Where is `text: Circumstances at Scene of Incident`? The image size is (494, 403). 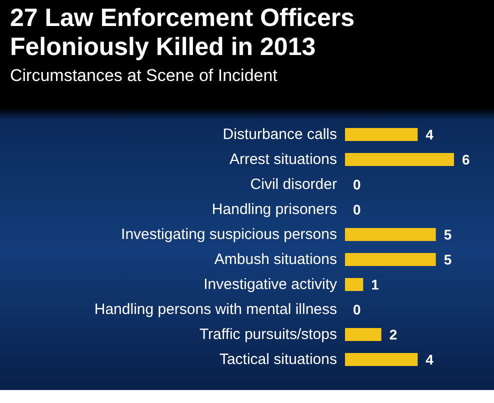 text: Circumstances at Scene of Incident is located at coordinates (144, 76).